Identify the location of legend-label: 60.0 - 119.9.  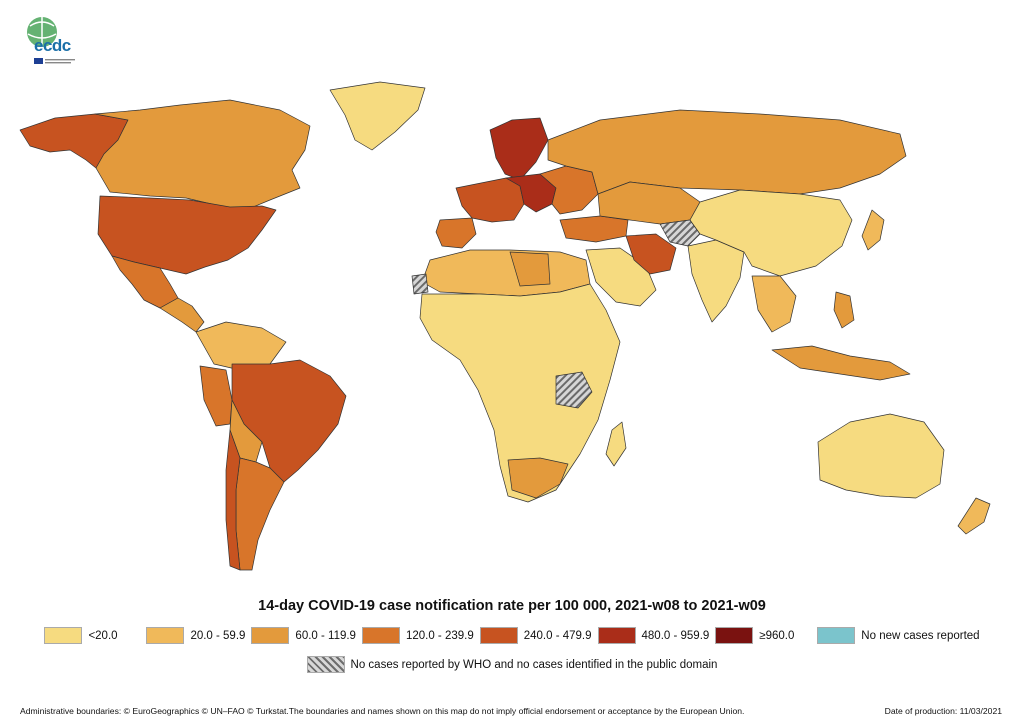
(325, 635).